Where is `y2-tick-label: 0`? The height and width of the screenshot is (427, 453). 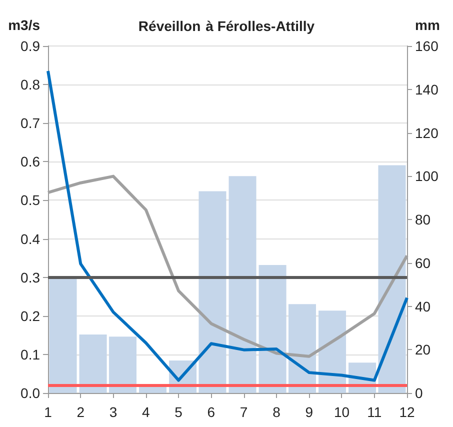 y2-tick-label: 0 is located at coordinates (419, 393).